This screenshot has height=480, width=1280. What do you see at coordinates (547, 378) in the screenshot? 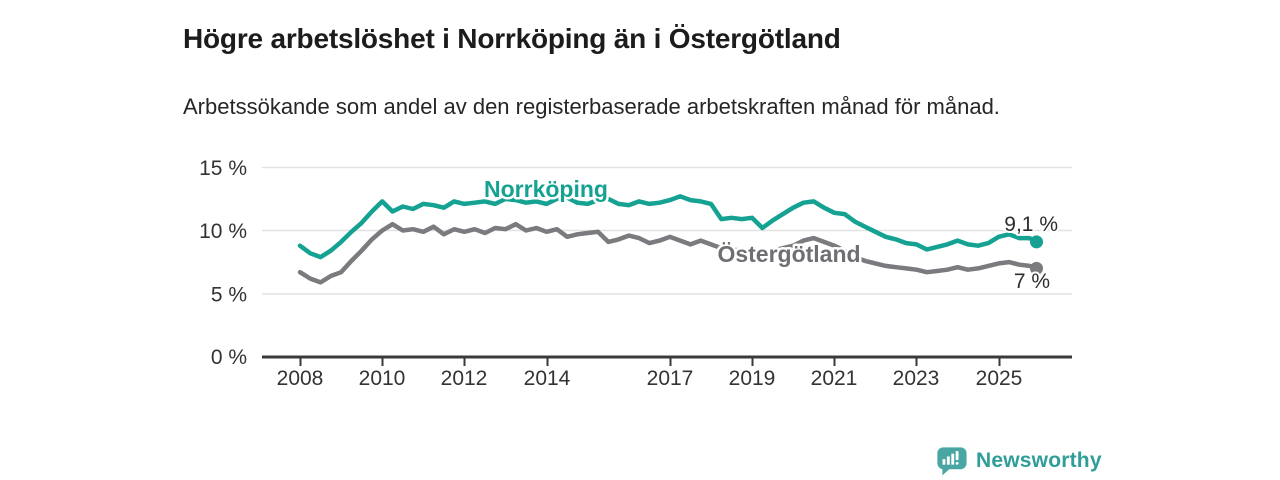
I see `x-axis-label-2014: 2014` at bounding box center [547, 378].